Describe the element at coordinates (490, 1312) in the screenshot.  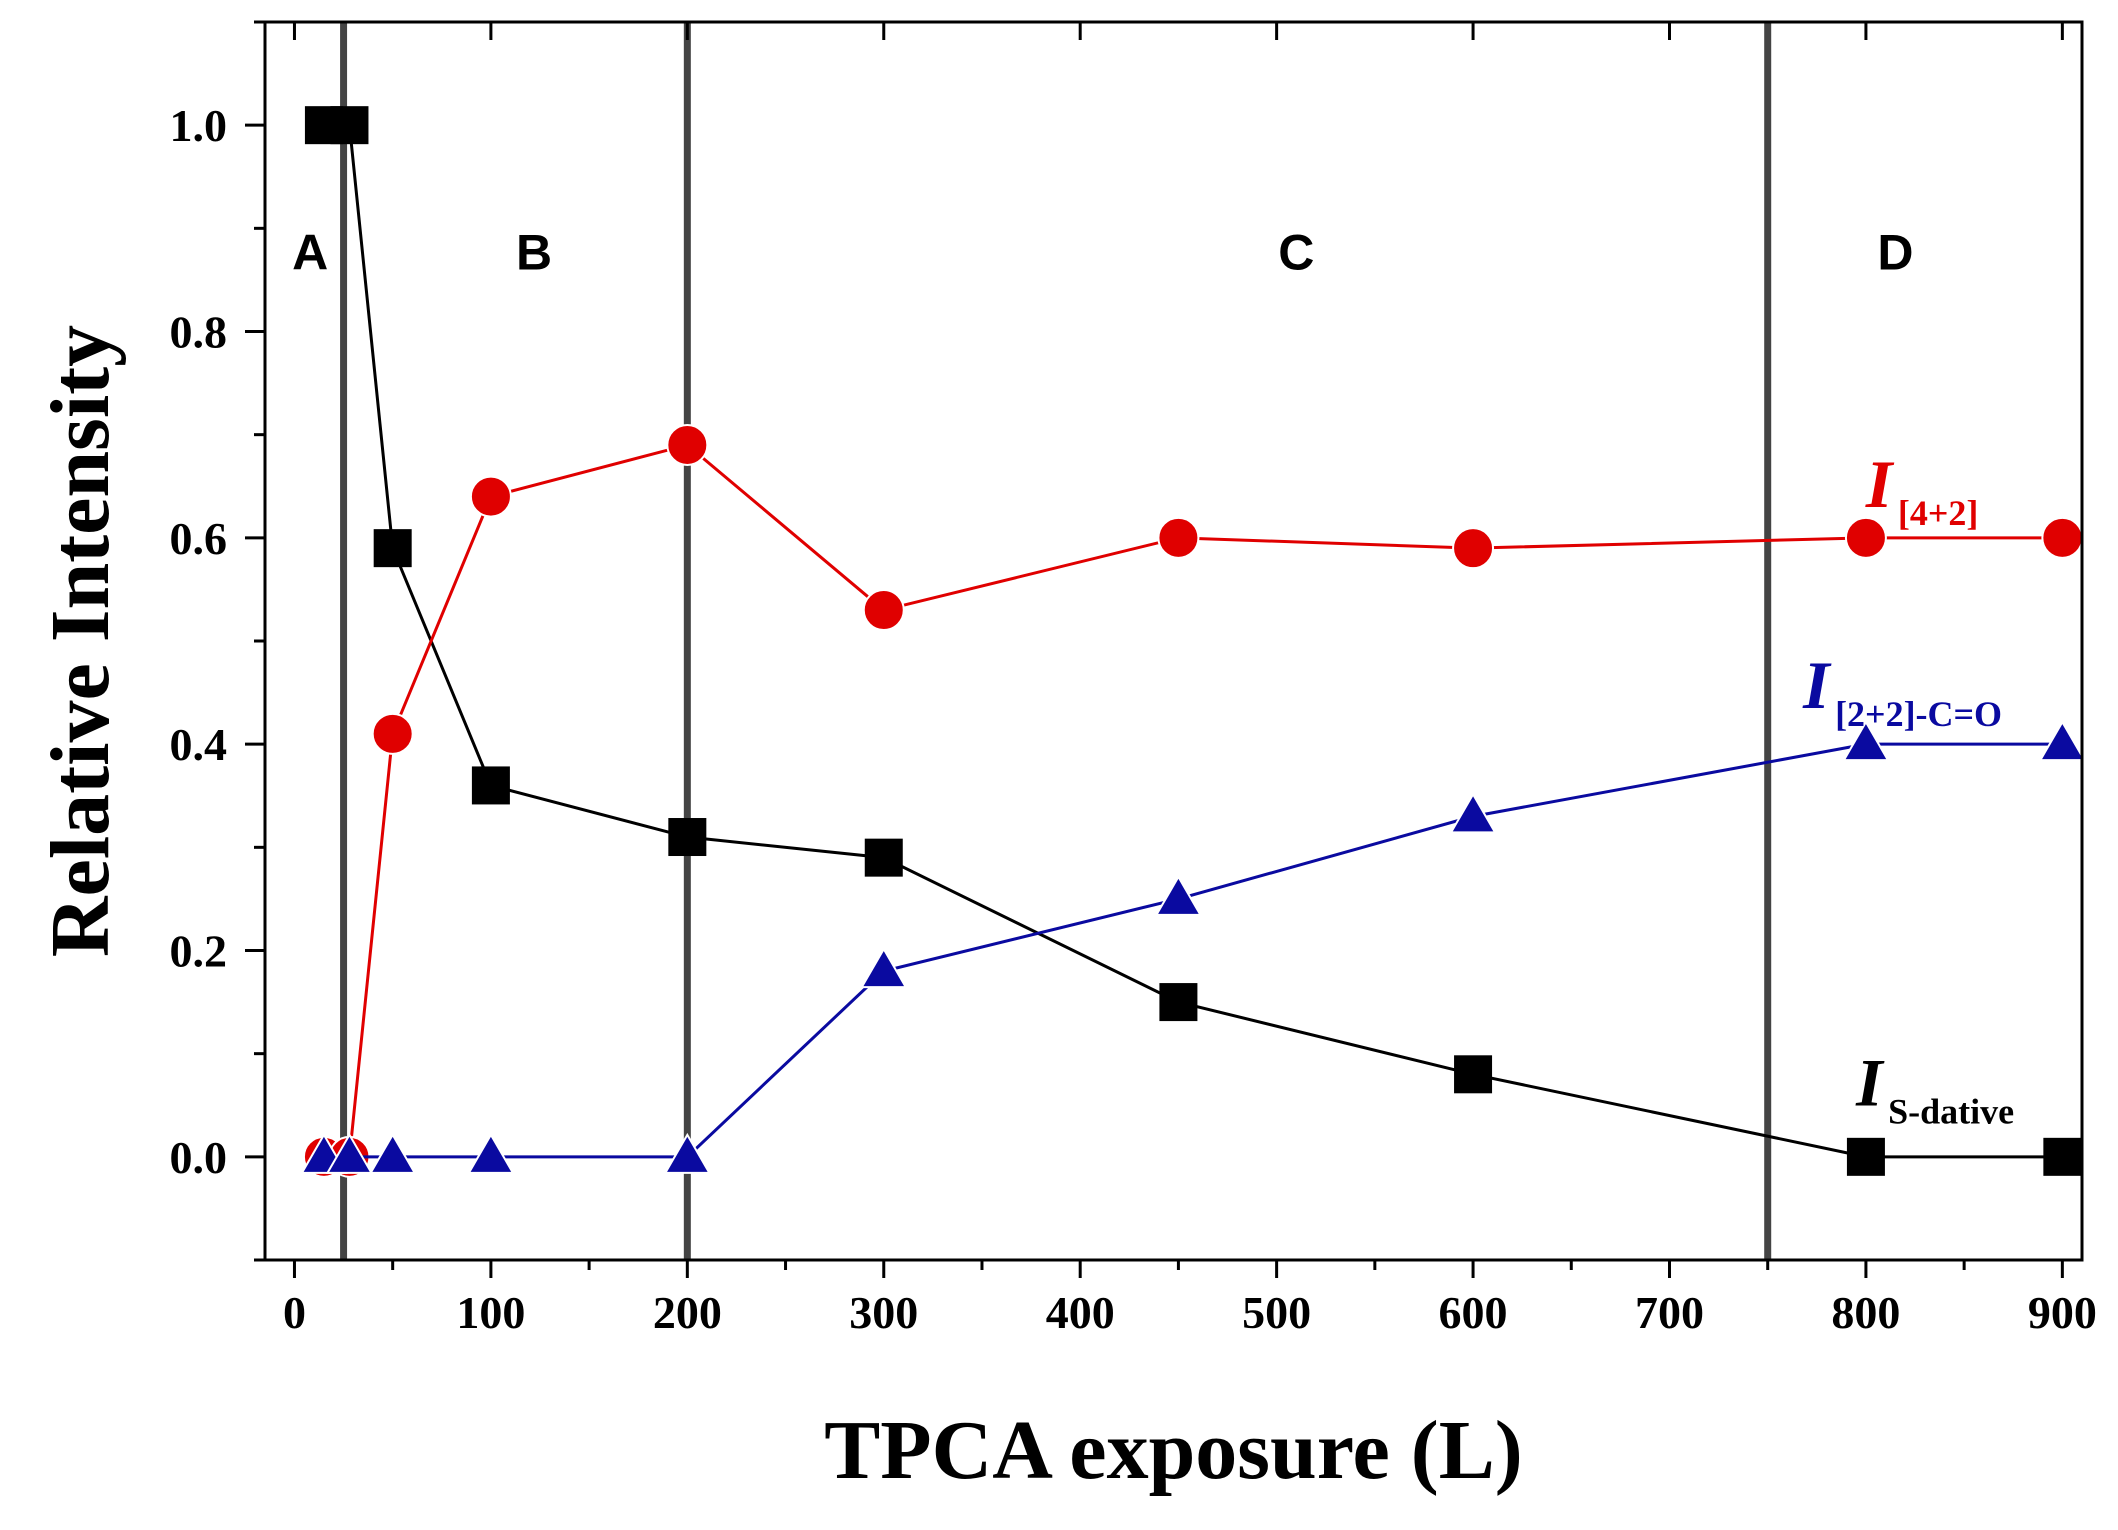
I see `x-tick-label: 100` at that location.